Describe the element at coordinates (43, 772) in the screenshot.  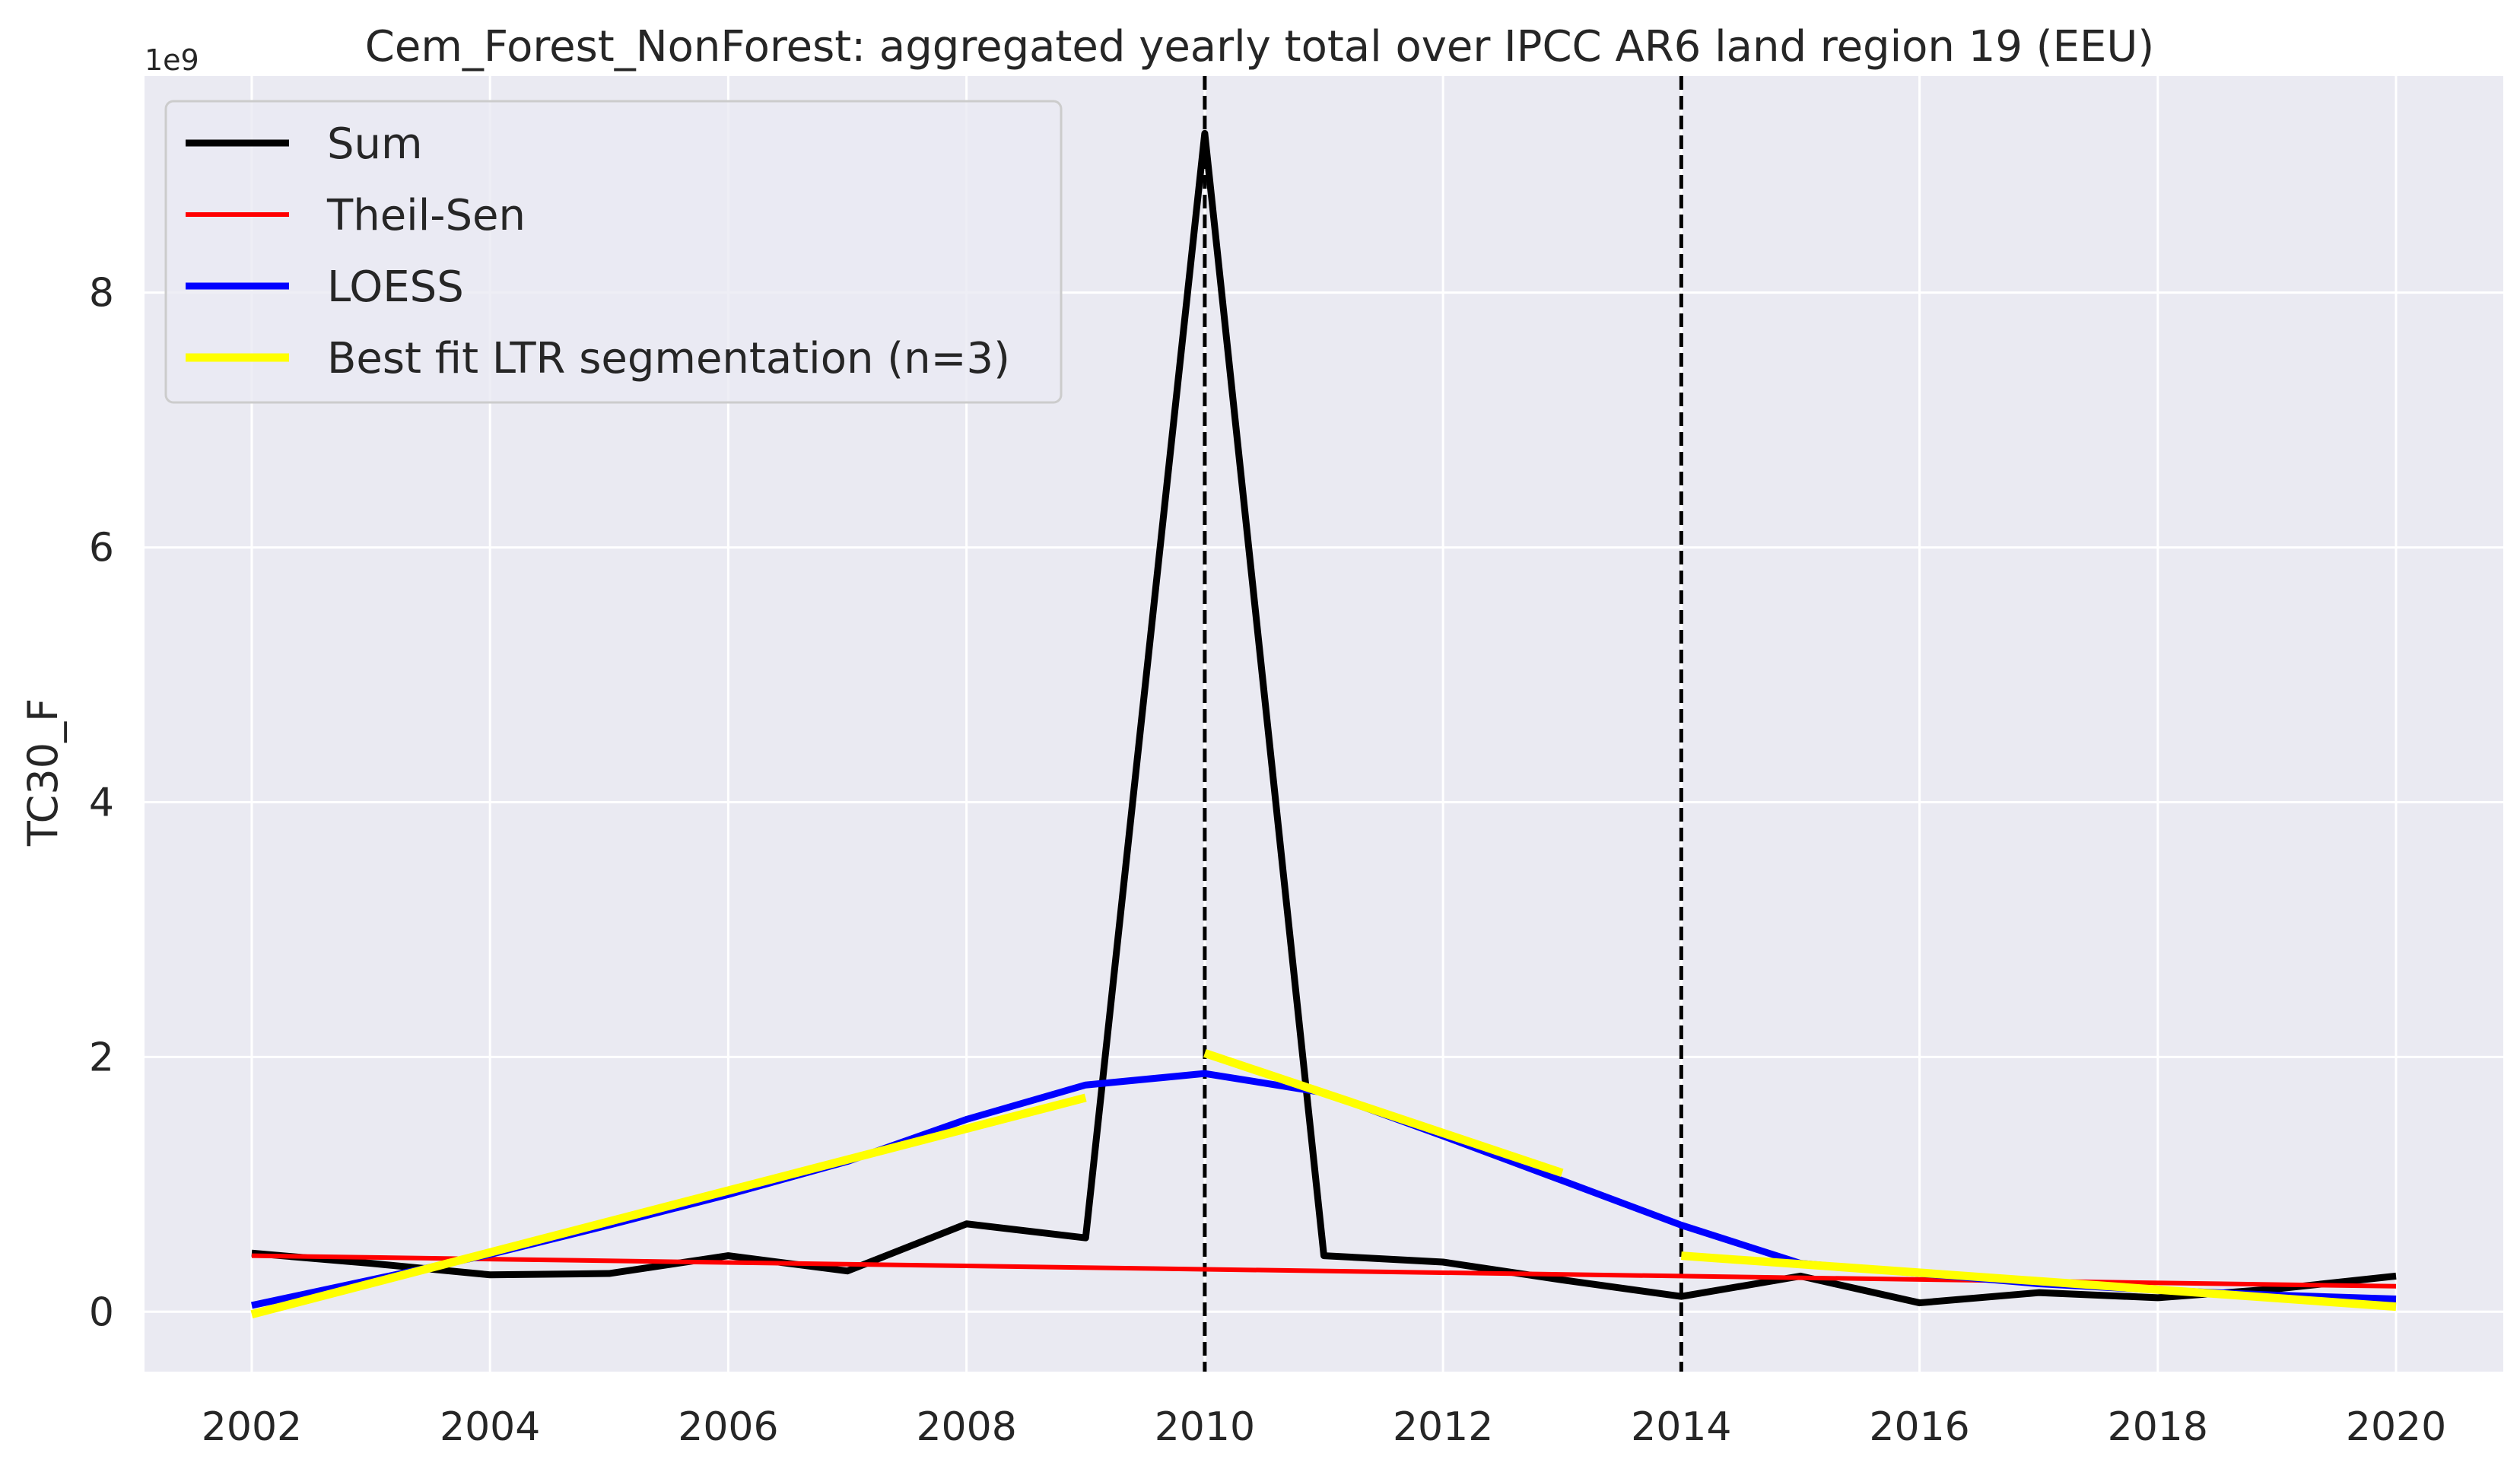
I see `y-axis-label: TC30_F` at that location.